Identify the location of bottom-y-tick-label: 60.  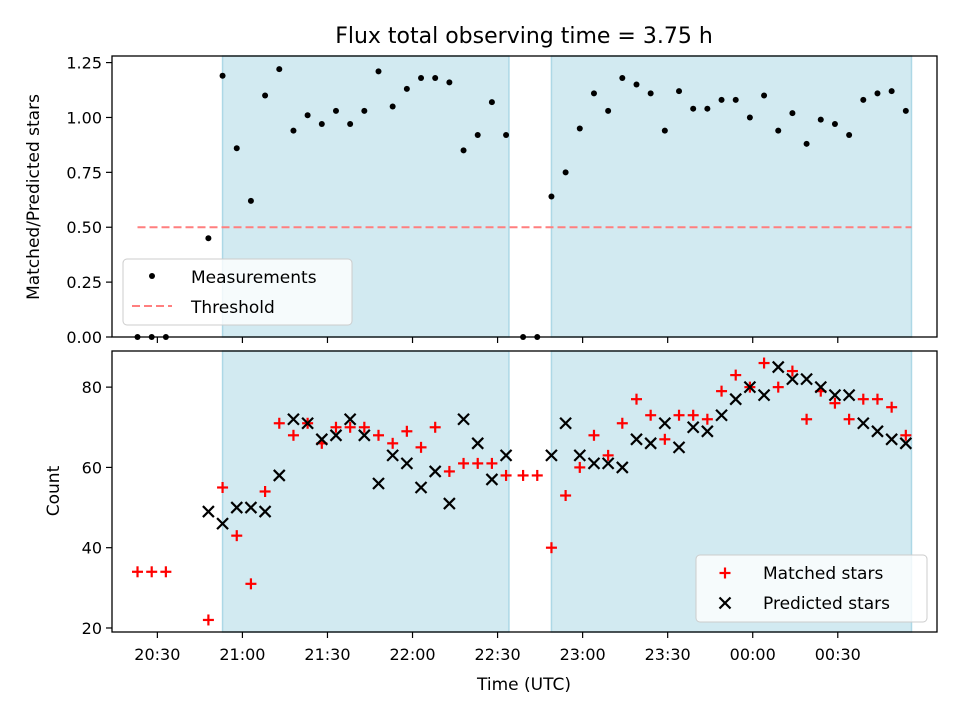
(92, 467).